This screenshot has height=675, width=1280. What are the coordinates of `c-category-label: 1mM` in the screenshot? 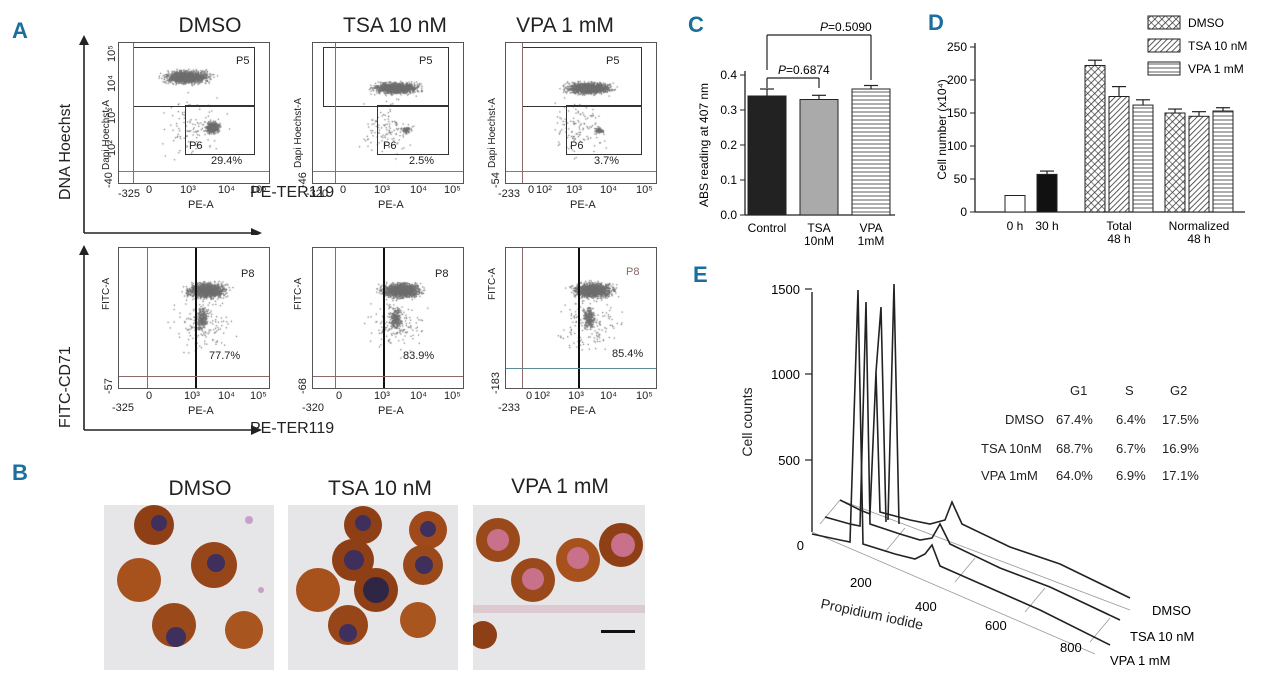 It's located at (871, 239).